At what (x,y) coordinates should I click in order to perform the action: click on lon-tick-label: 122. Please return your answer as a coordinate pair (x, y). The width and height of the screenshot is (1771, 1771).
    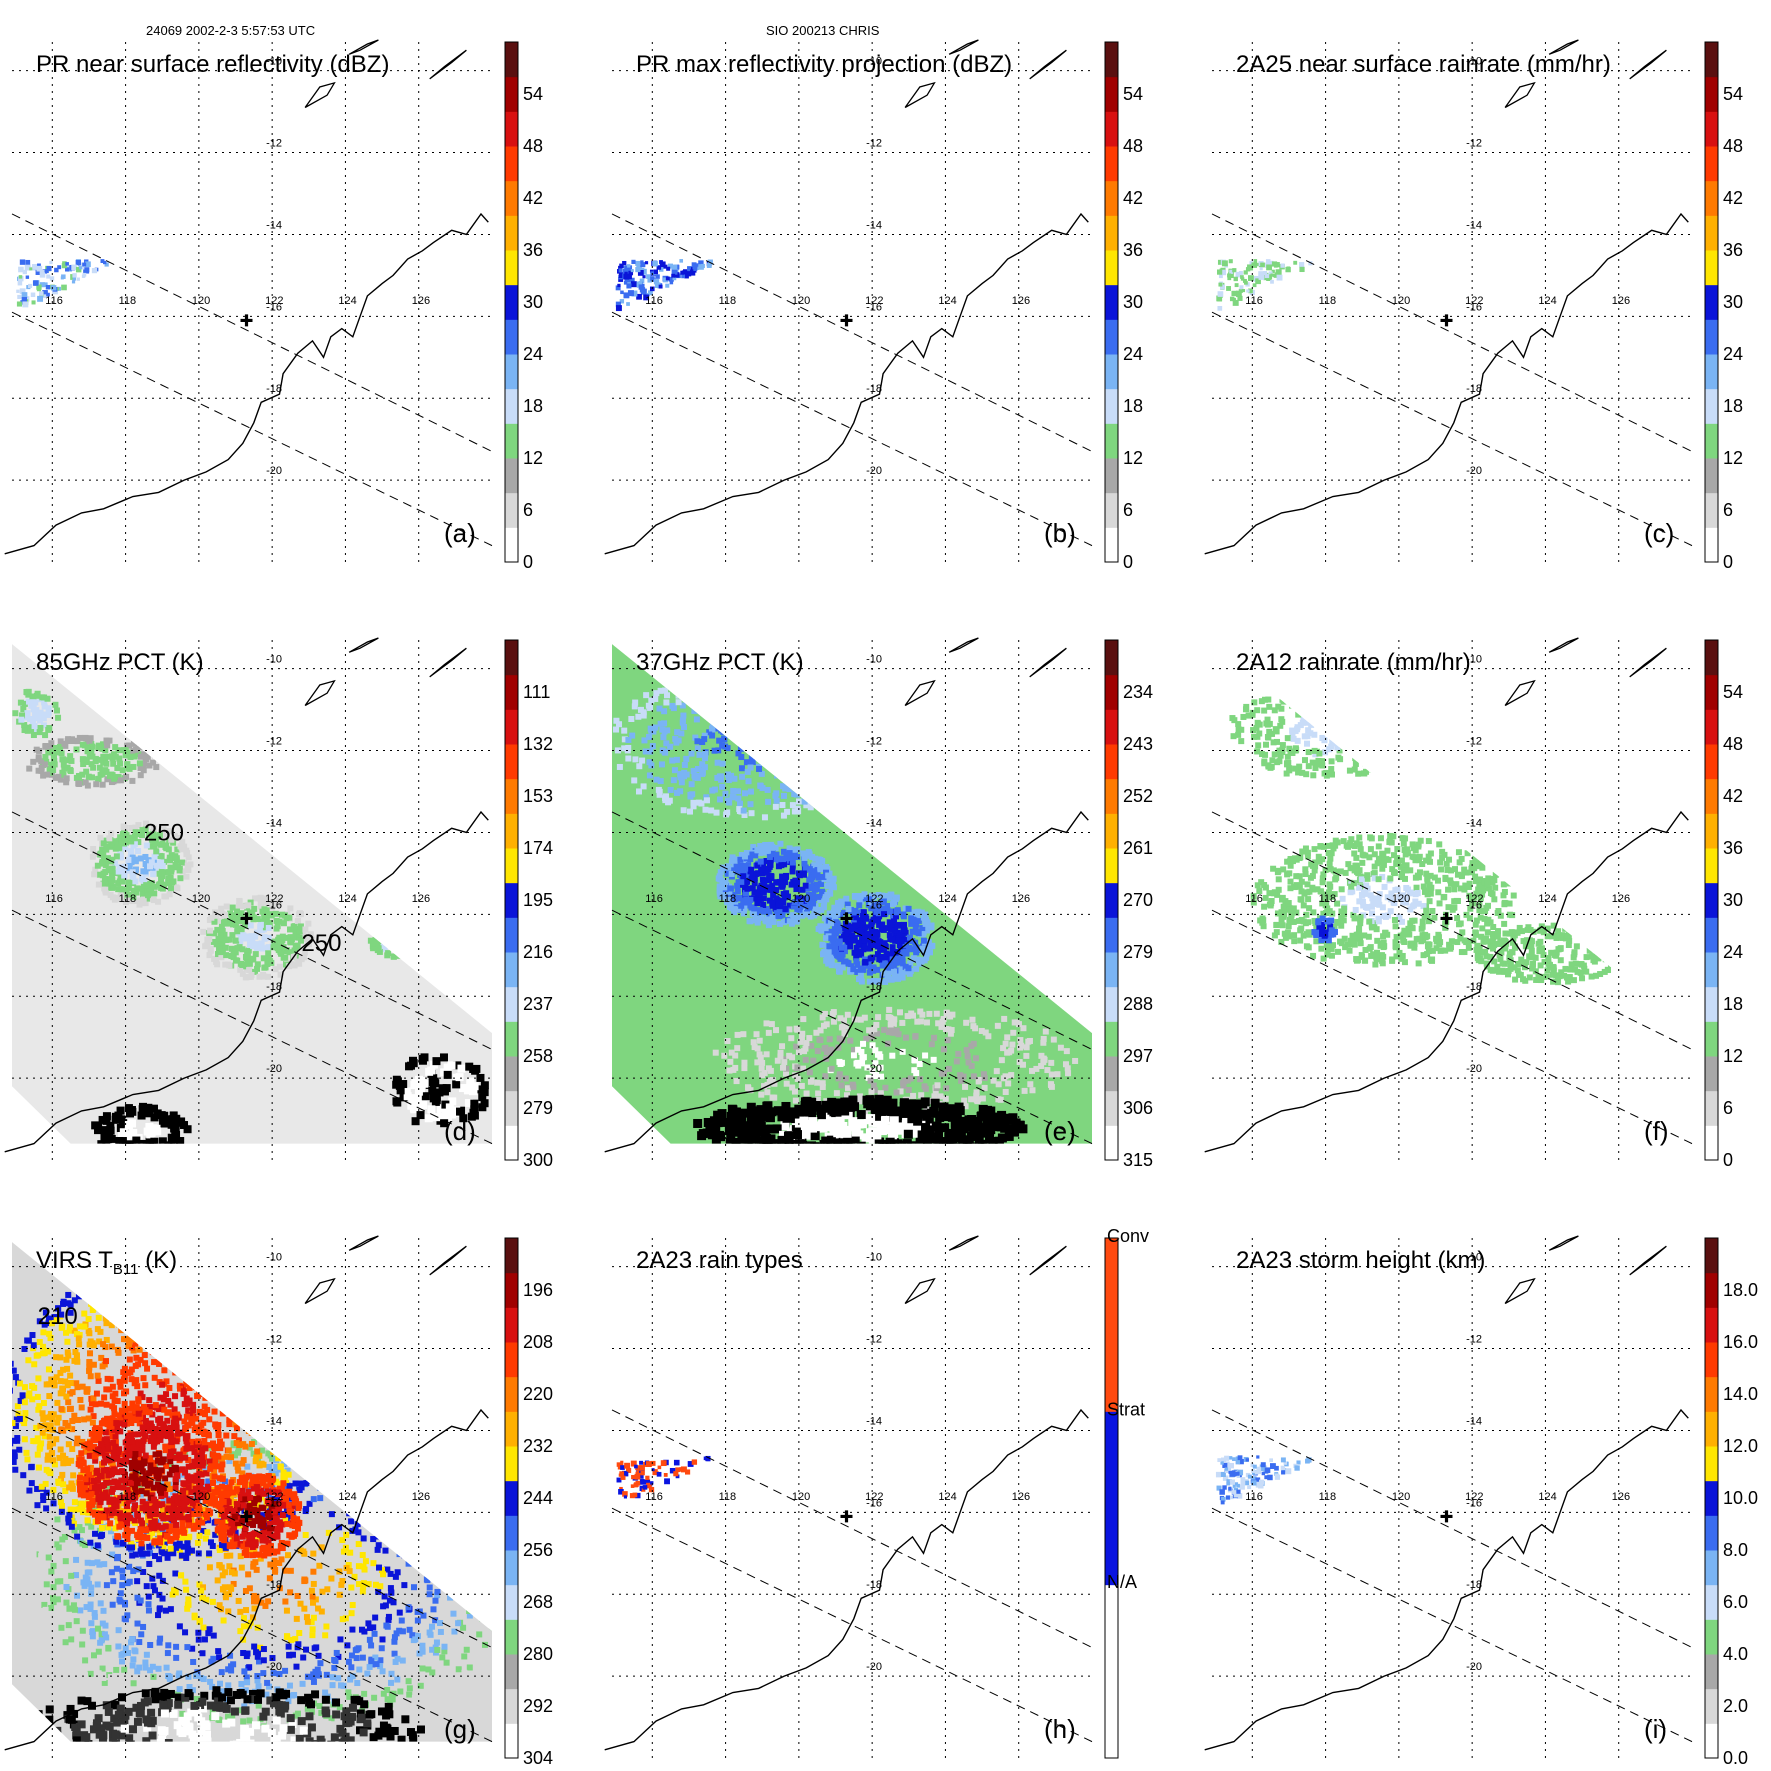
    Looking at the image, I should click on (874, 301).